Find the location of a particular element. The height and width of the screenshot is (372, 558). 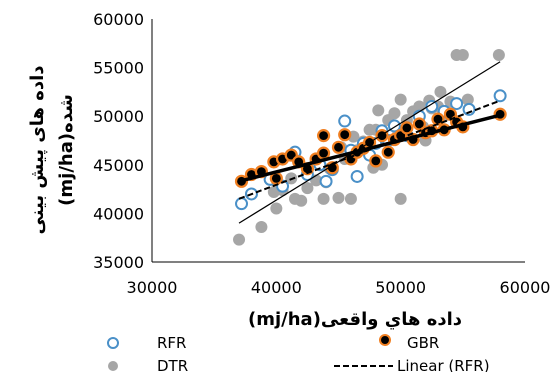

legend-item-gbr: GBR is located at coordinates (409, 343).